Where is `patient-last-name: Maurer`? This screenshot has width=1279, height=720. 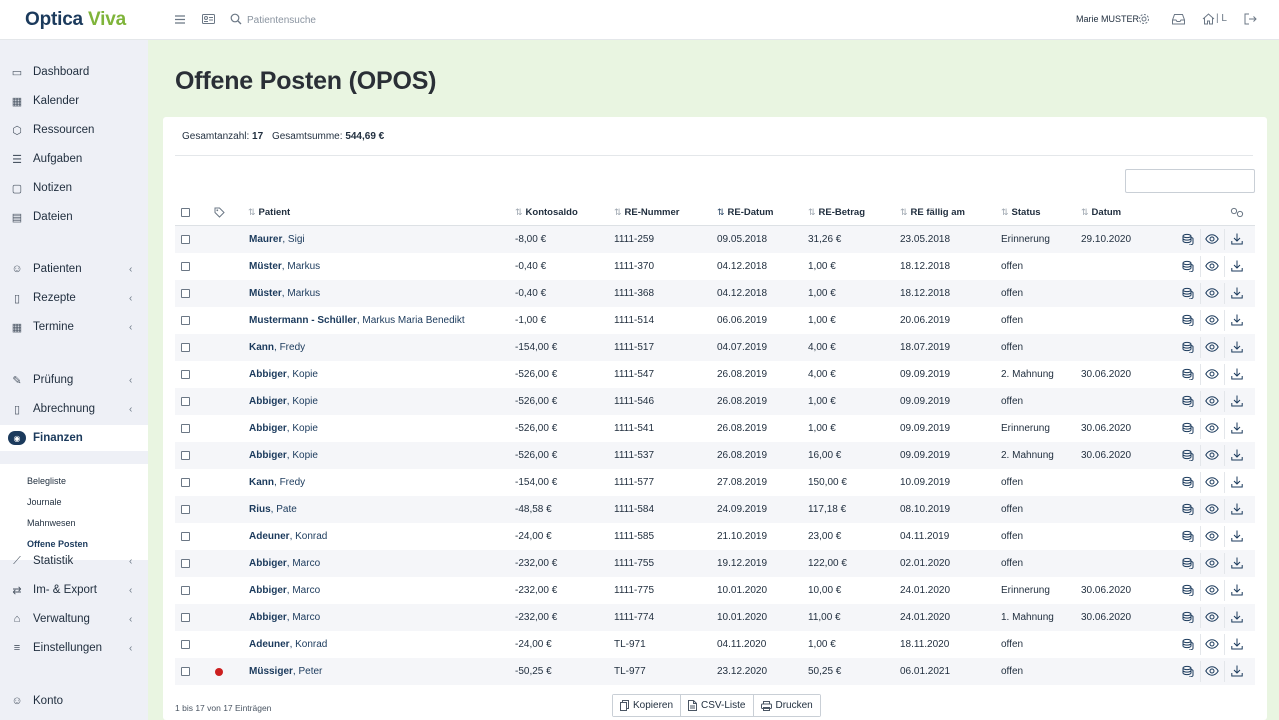
patient-last-name: Maurer is located at coordinates (266, 239).